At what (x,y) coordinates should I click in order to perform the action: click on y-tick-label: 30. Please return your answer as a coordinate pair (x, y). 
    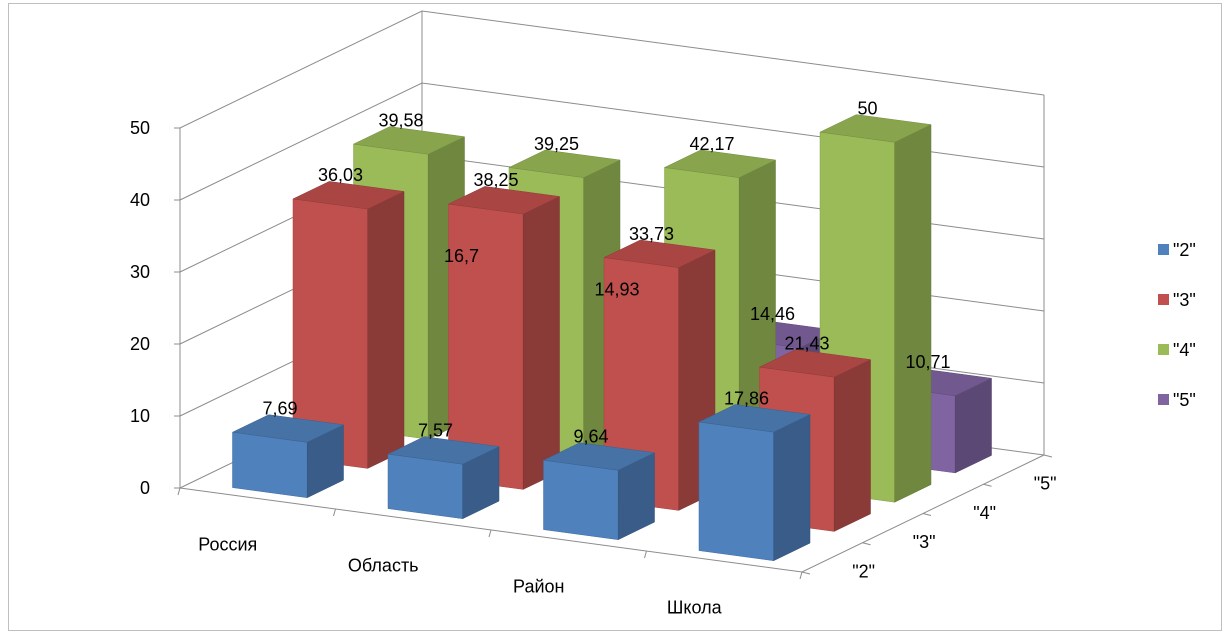
    Looking at the image, I should click on (140, 272).